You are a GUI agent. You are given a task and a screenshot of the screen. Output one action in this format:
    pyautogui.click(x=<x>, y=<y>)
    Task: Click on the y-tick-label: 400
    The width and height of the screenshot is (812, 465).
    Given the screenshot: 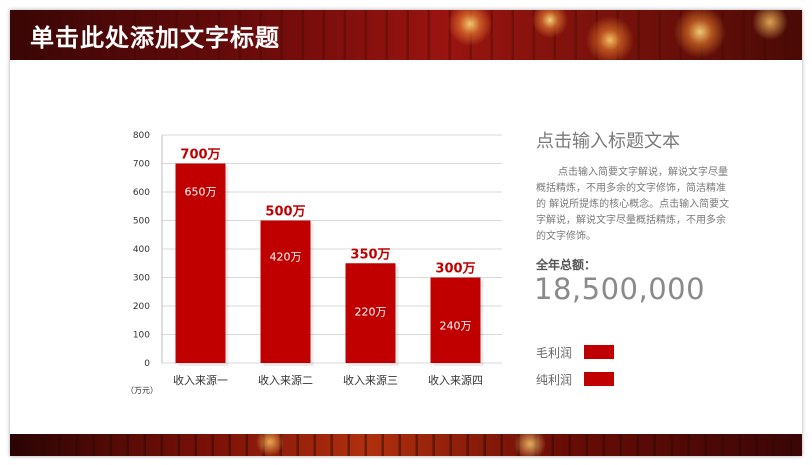 What is the action you would take?
    pyautogui.click(x=141, y=250)
    